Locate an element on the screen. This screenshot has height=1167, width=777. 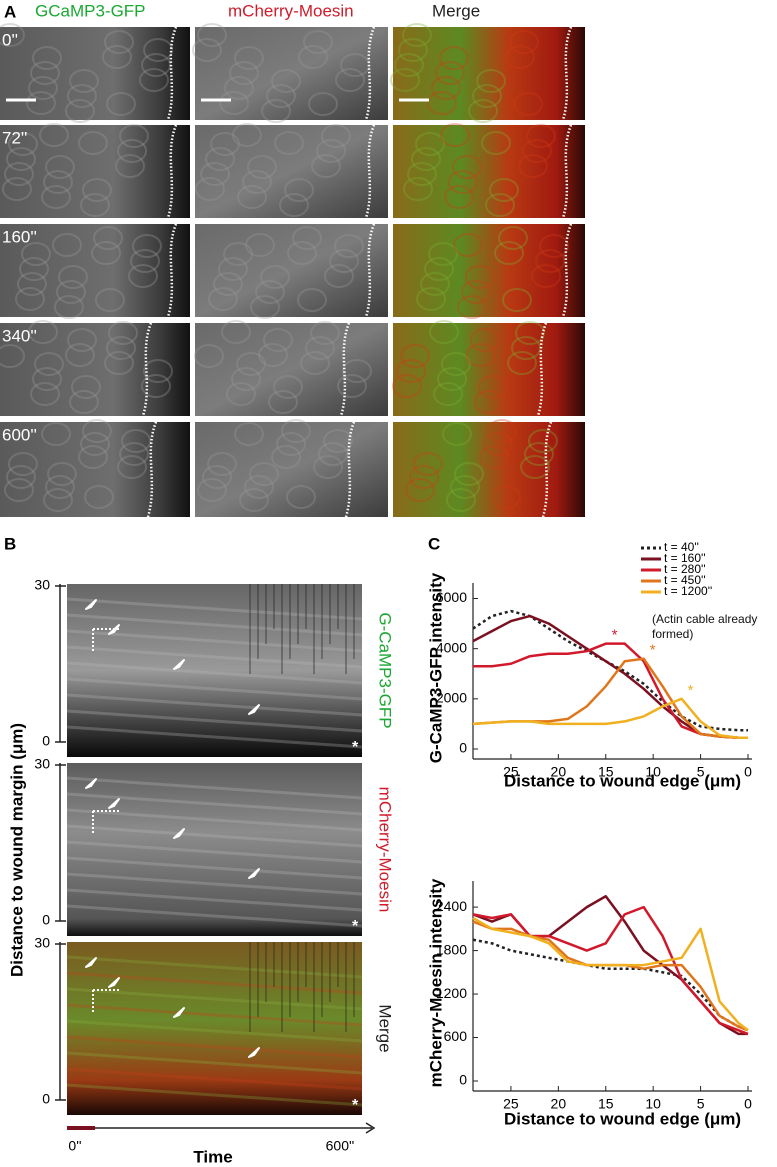
panel-label: B is located at coordinates (10, 543).